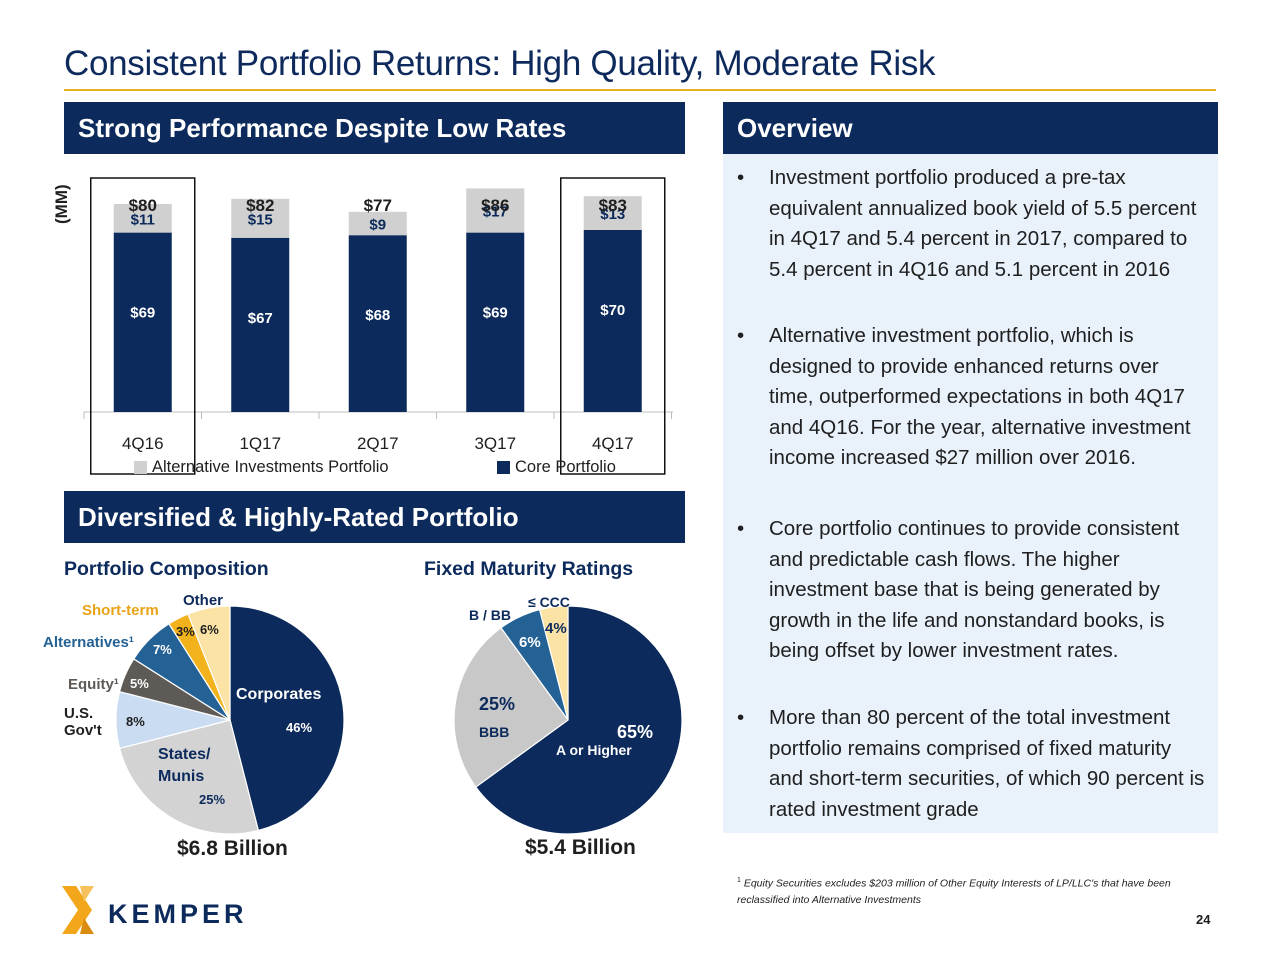 This screenshot has width=1280, height=960. Describe the element at coordinates (260, 205) in the screenshot. I see `label-total-1Q17: $82` at that location.